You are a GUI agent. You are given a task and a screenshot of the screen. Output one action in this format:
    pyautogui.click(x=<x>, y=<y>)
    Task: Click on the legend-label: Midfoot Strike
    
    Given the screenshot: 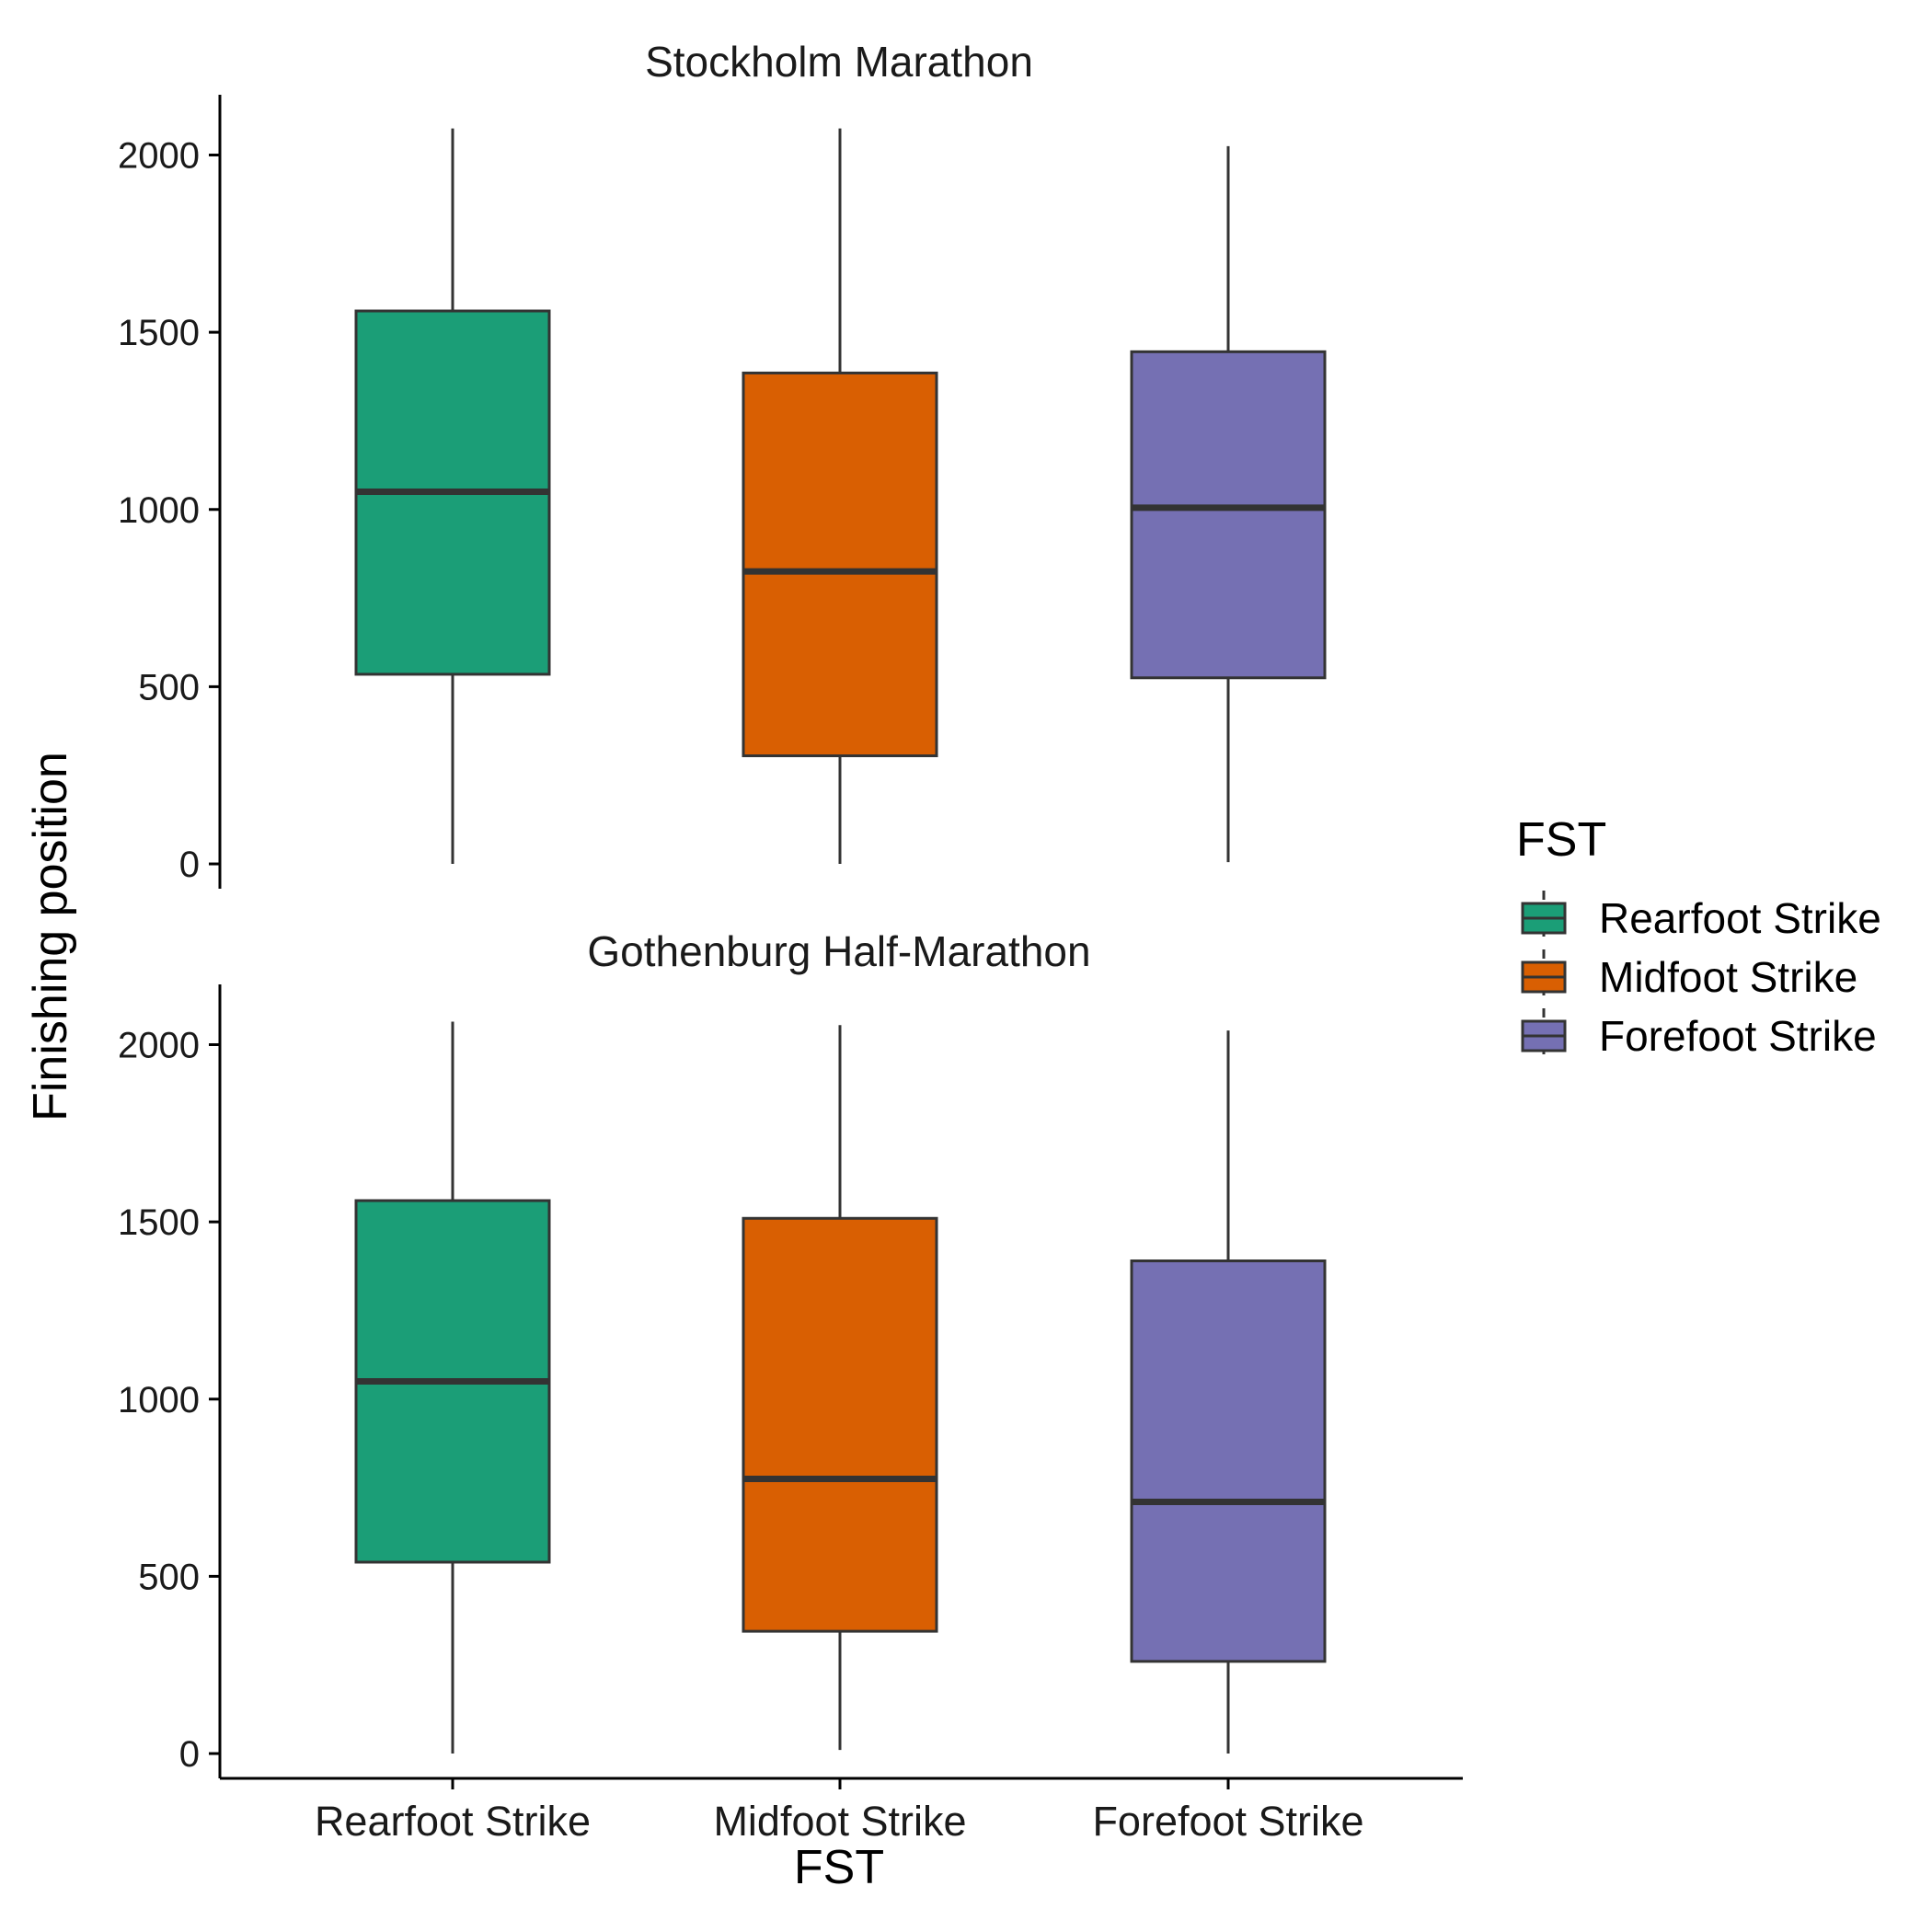 What is the action you would take?
    pyautogui.click(x=1728, y=977)
    